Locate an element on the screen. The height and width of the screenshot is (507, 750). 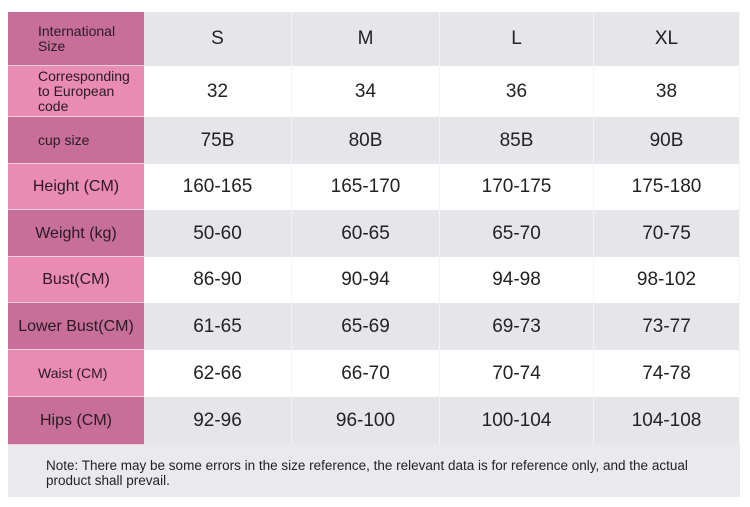
cell: 73-77 is located at coordinates (667, 326).